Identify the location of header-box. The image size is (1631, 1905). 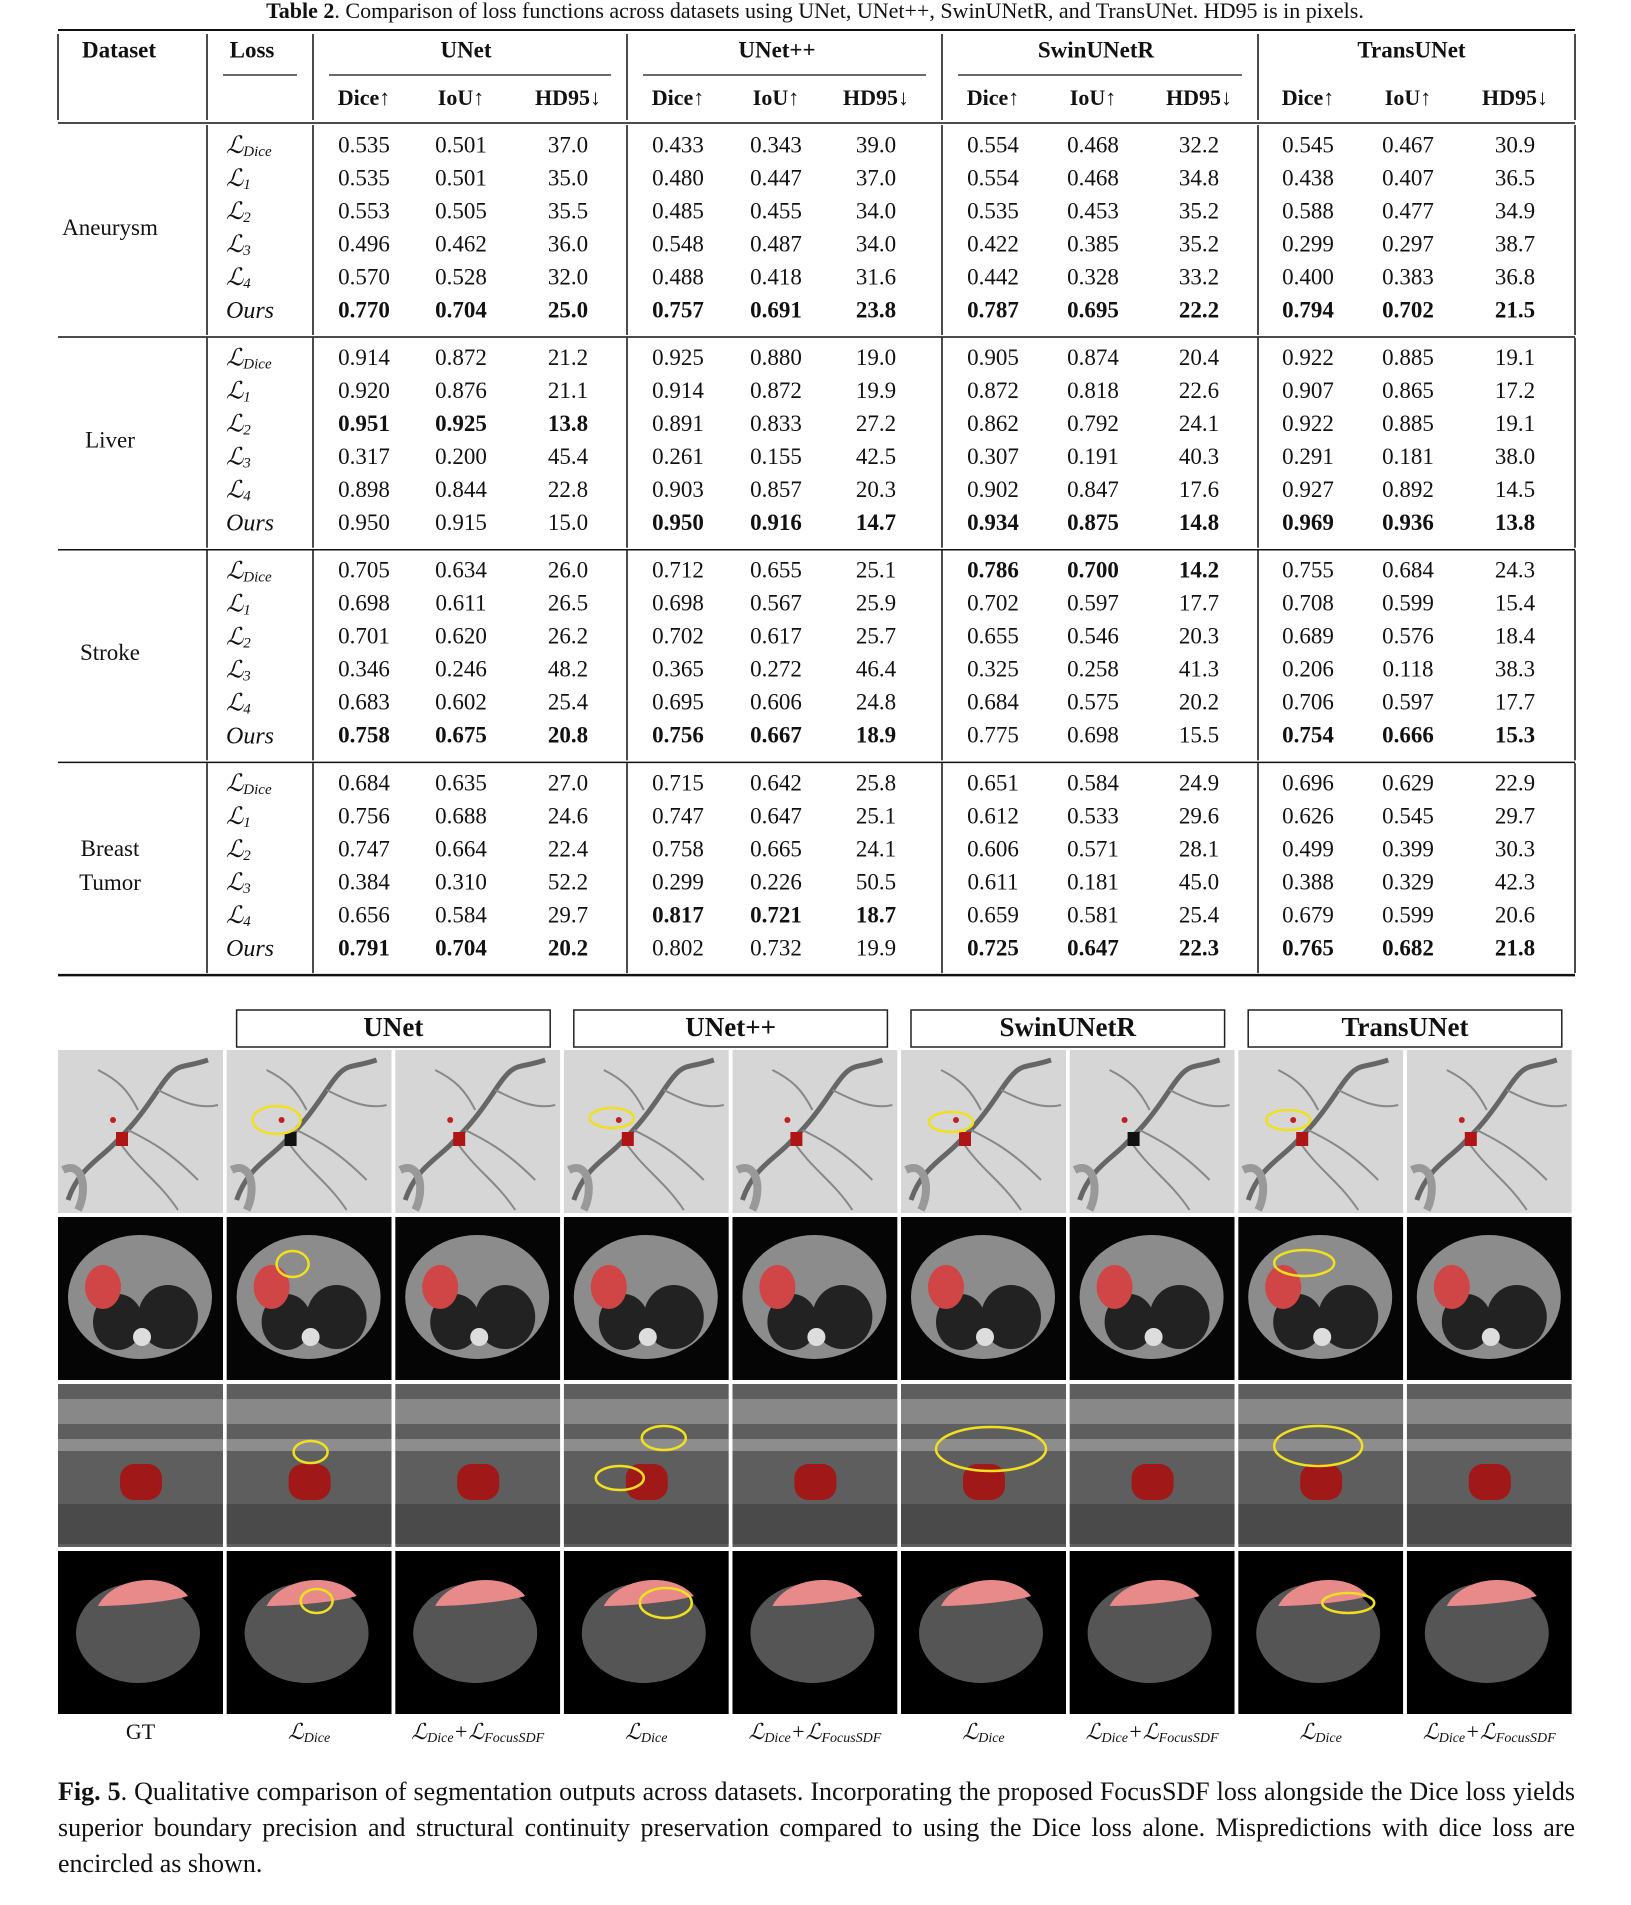
(1068, 1028).